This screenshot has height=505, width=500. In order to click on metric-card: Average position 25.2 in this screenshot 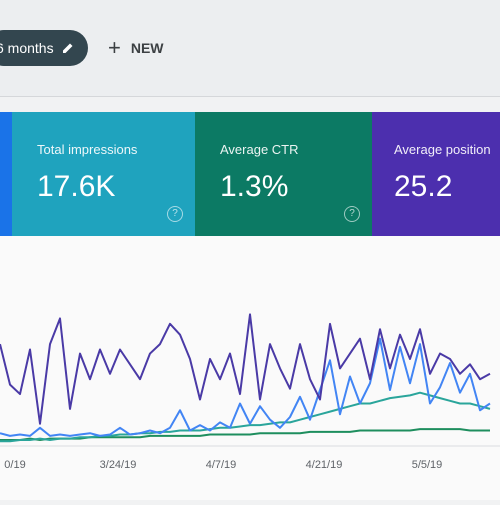, I will do `click(436, 174)`.